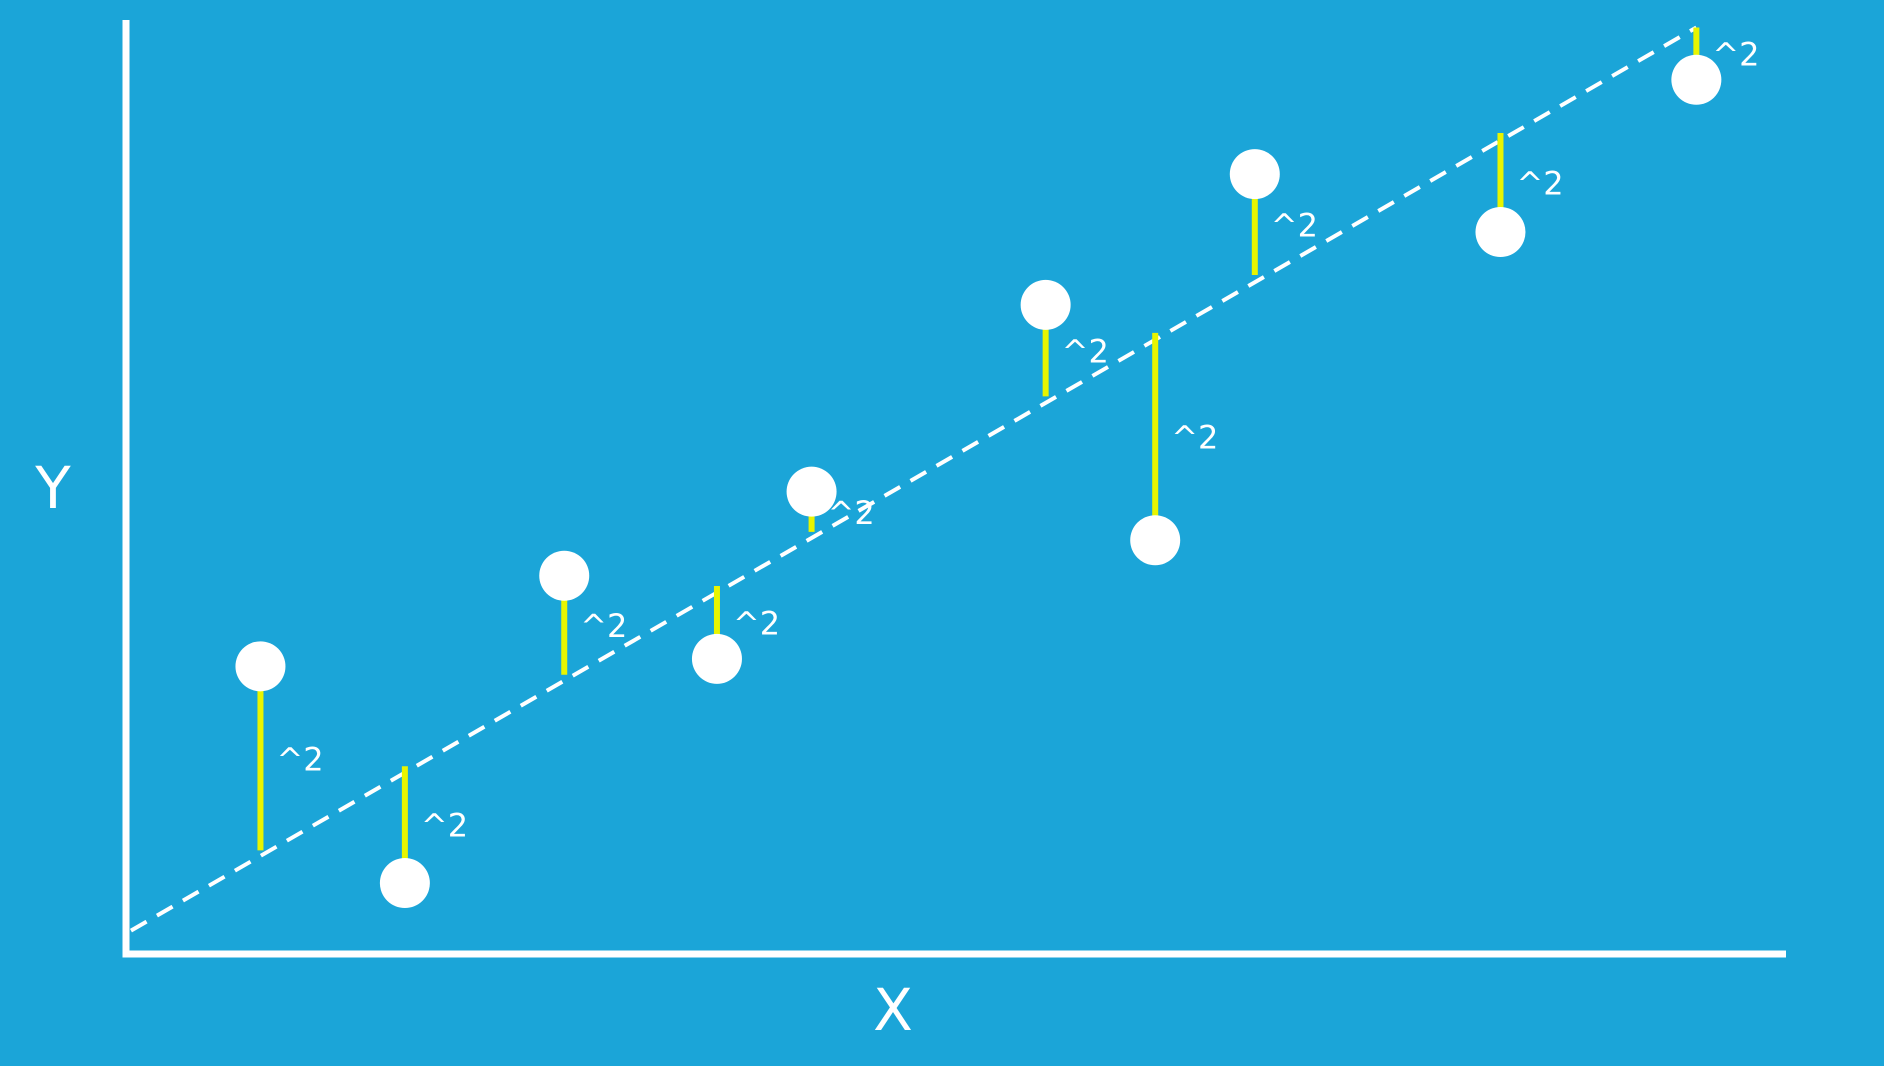 The height and width of the screenshot is (1066, 1884). I want to click on y-axis-label: Y, so click(52, 488).